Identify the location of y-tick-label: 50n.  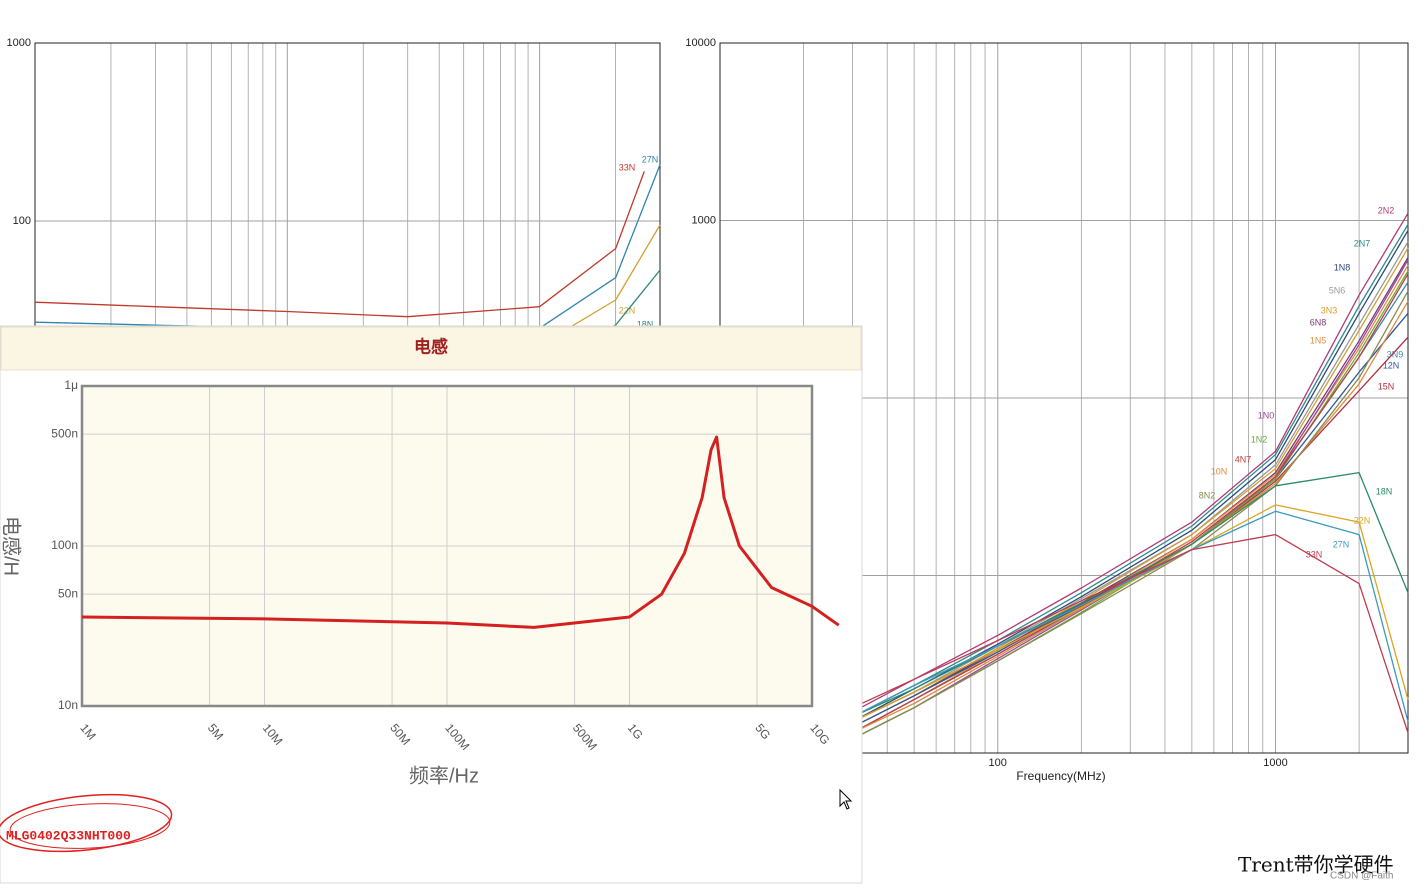
(68, 593).